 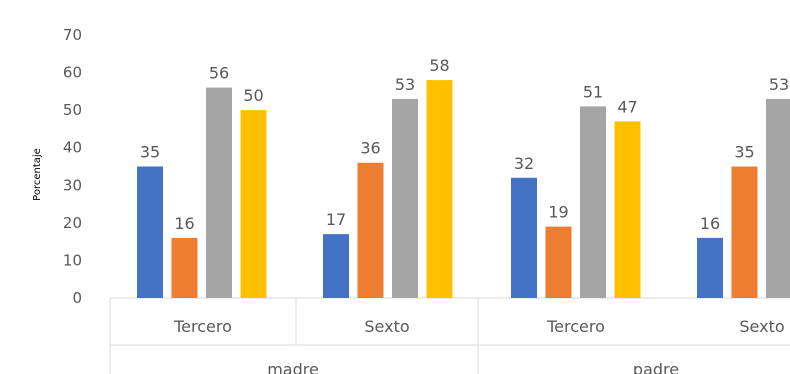 What do you see at coordinates (524, 163) in the screenshot?
I see `data-label: 32` at bounding box center [524, 163].